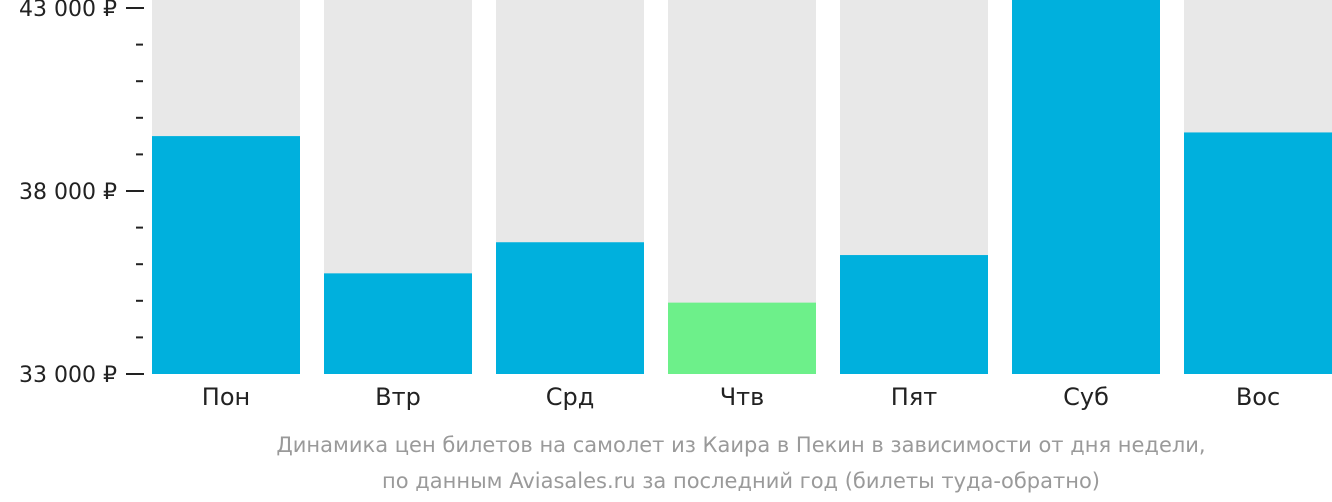  Describe the element at coordinates (570, 397) in the screenshot. I see `x-tick-label-2: Срд` at that location.